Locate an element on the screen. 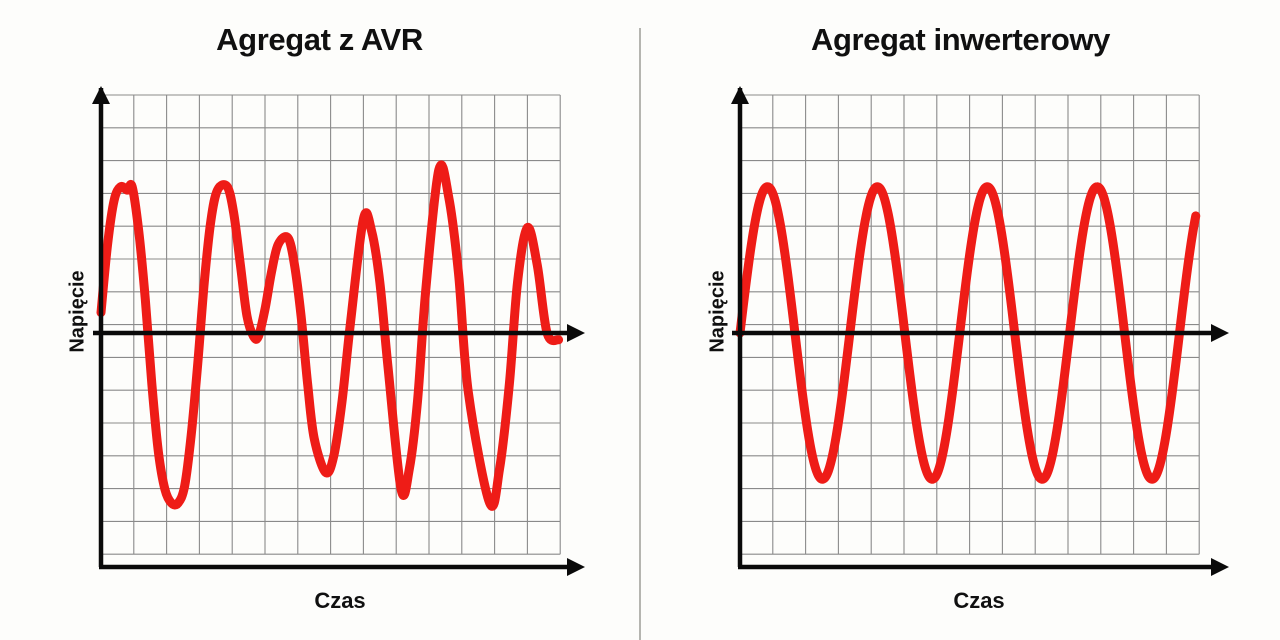 The height and width of the screenshot is (640, 1280). panel-divider is located at coordinates (640, 334).